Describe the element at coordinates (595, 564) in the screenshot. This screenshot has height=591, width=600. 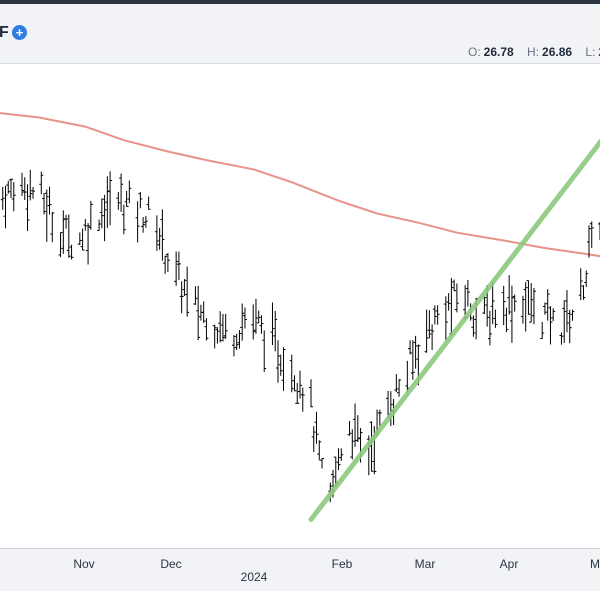
I see `x-tick-may: Ma` at that location.